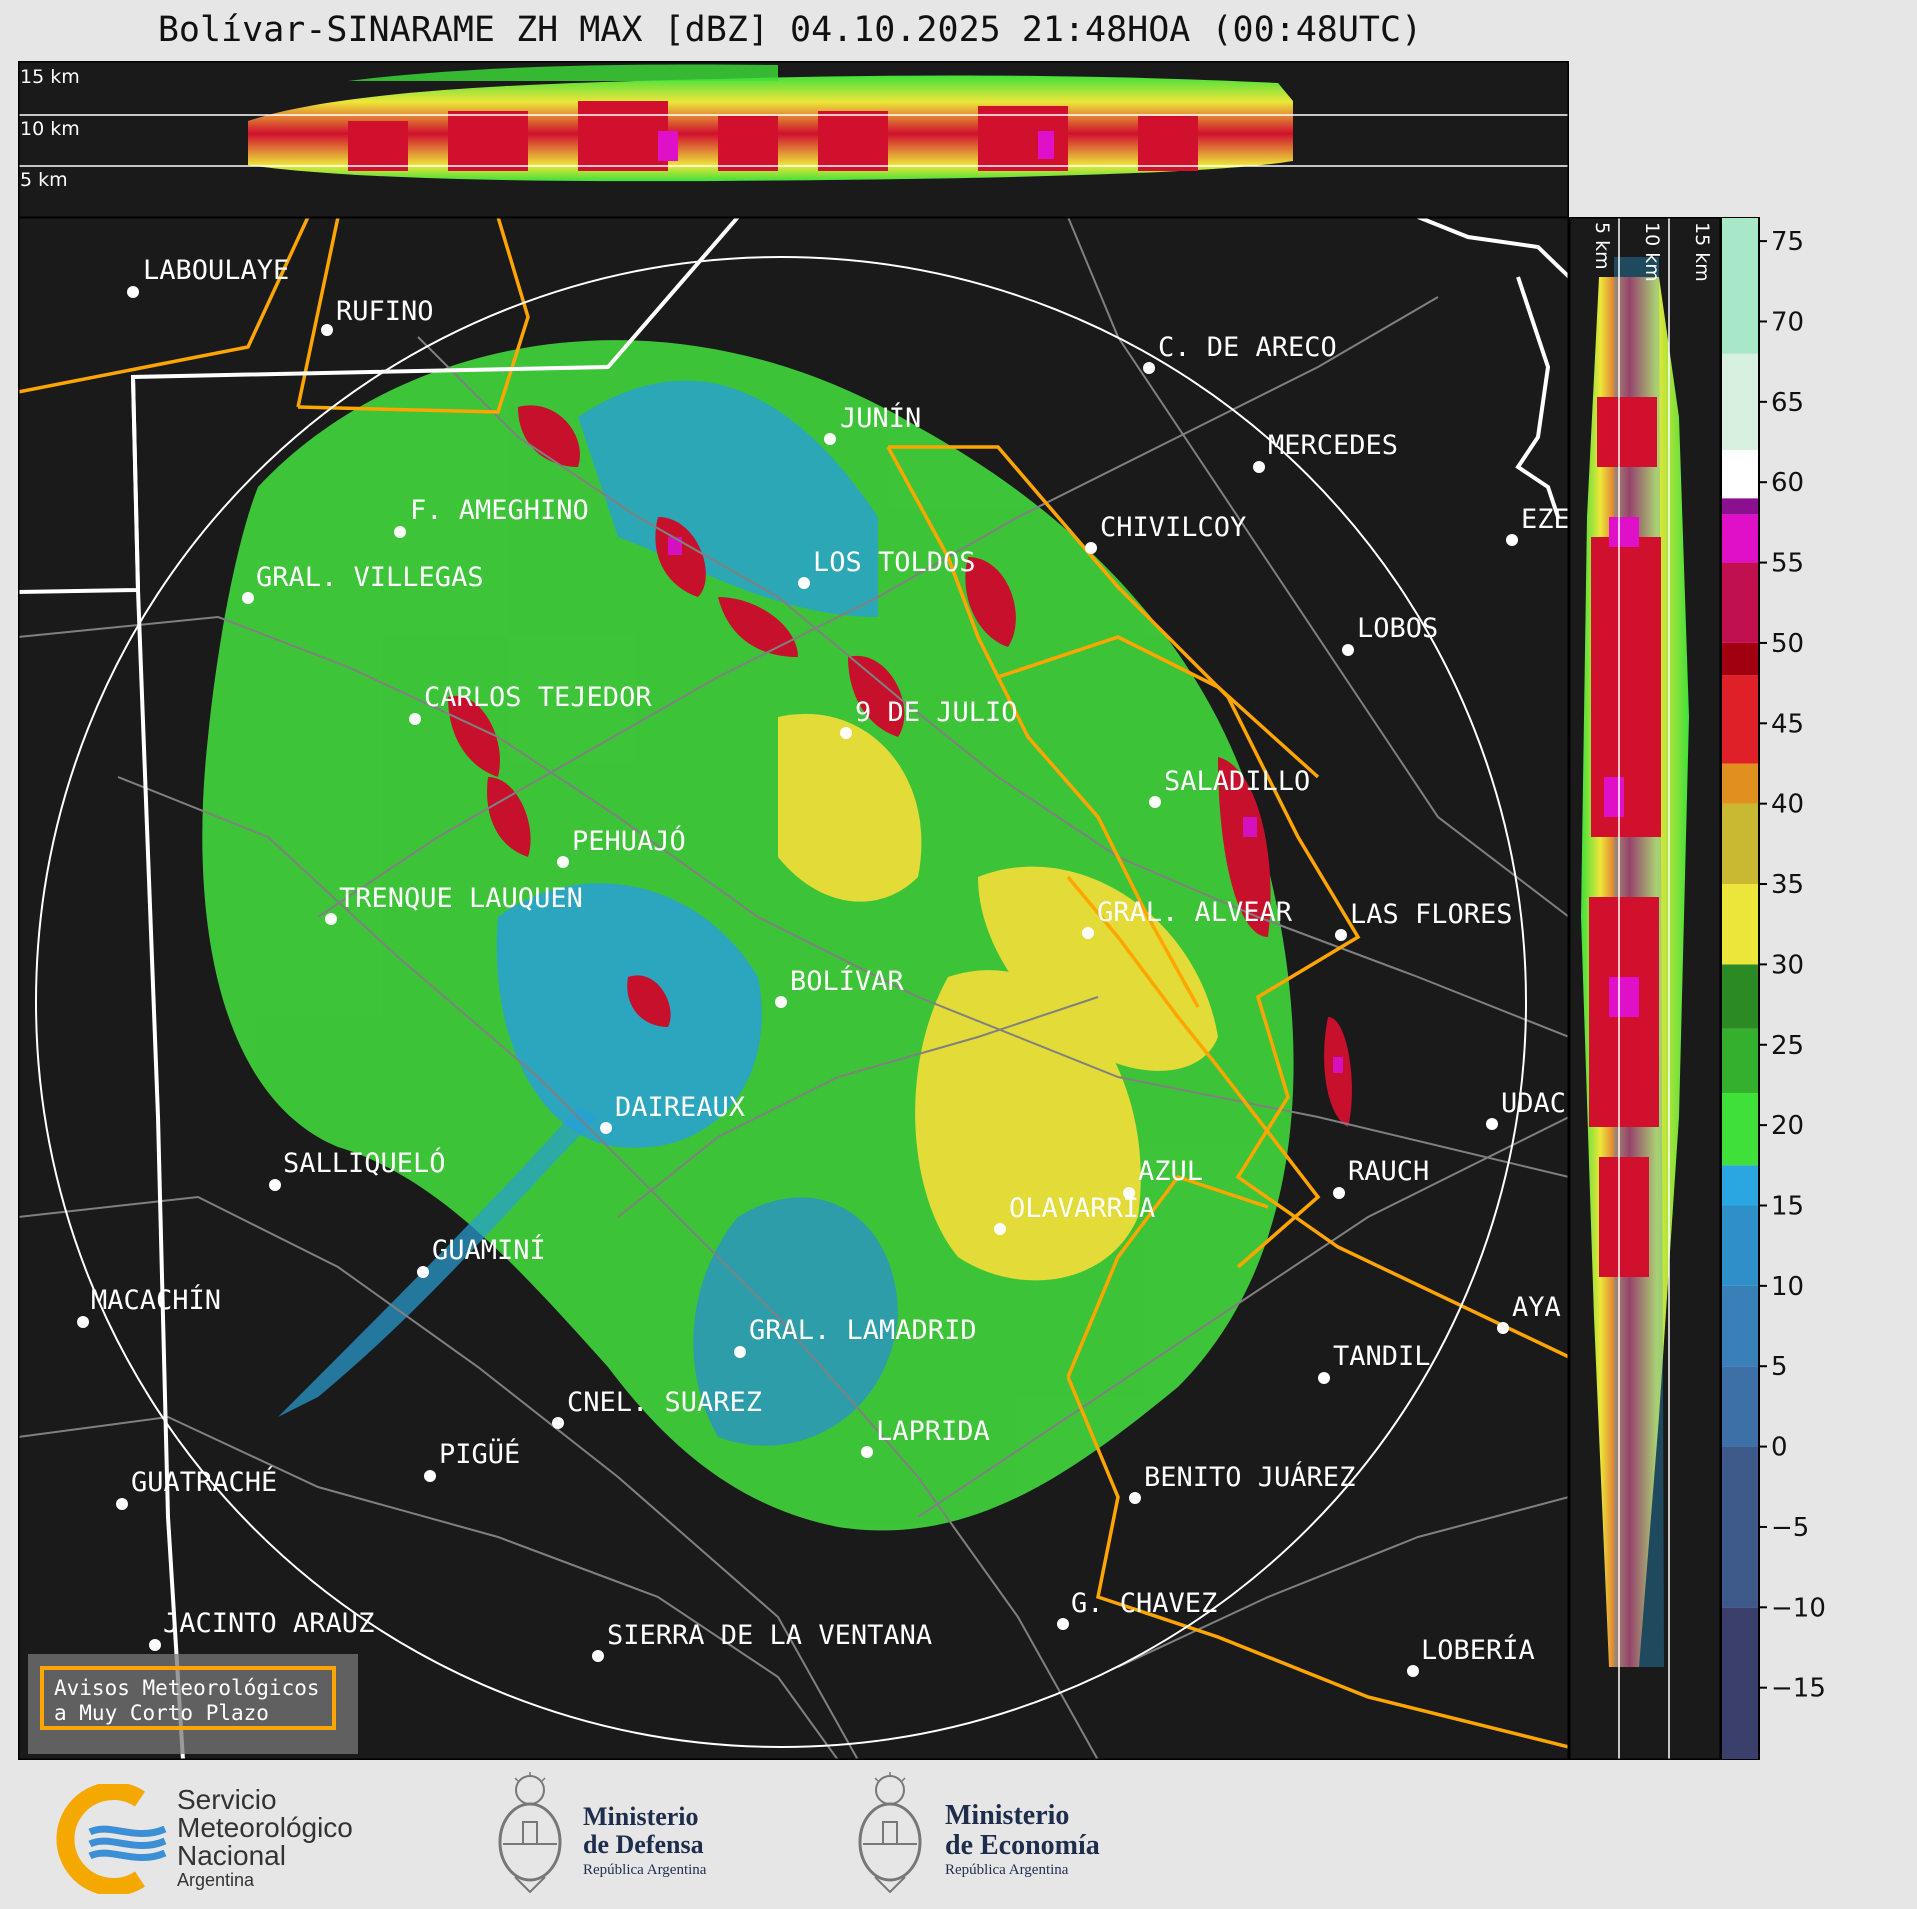  I want to click on top-height-label-5: 5 km, so click(44, 180).